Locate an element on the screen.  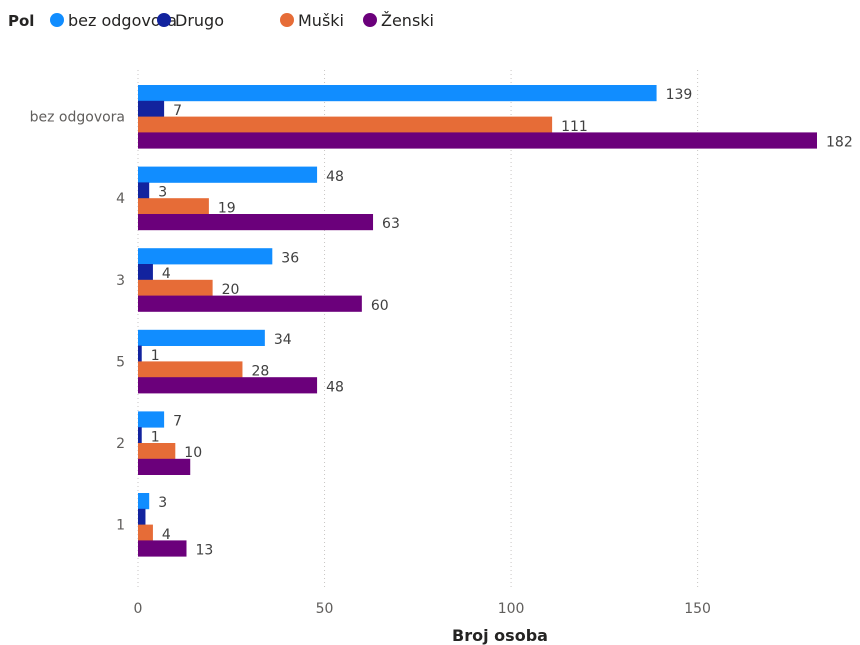
data-label: 13 is located at coordinates (205, 551).